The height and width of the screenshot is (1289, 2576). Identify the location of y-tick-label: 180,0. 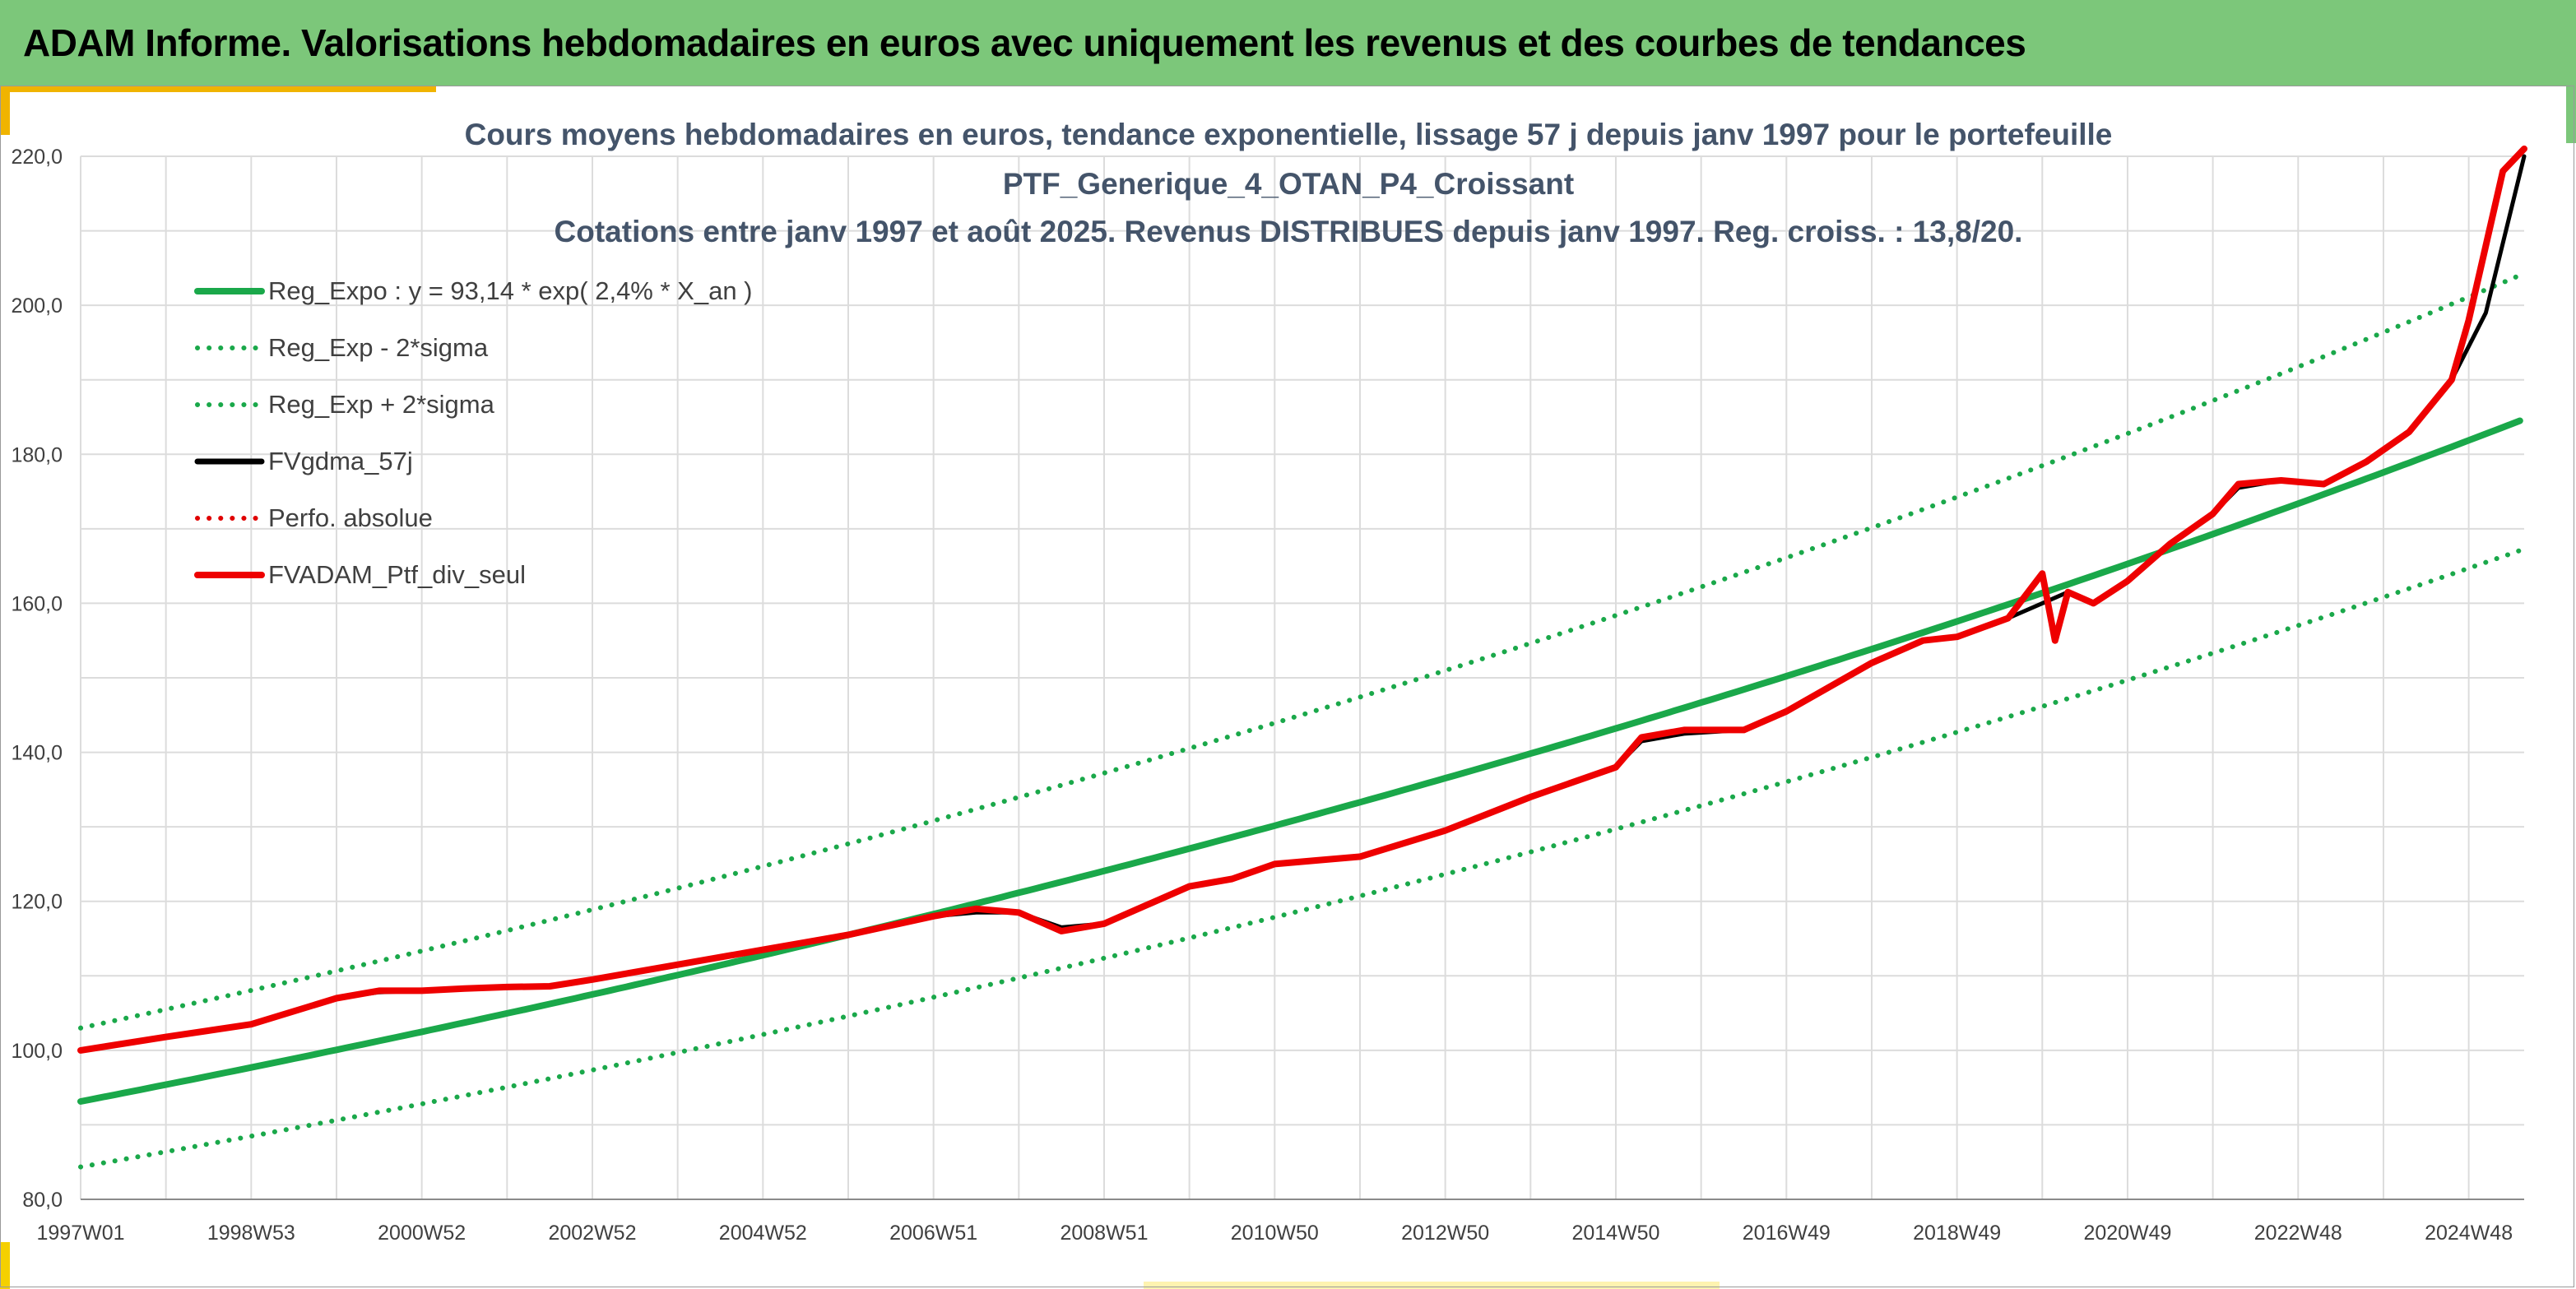
(37, 454).